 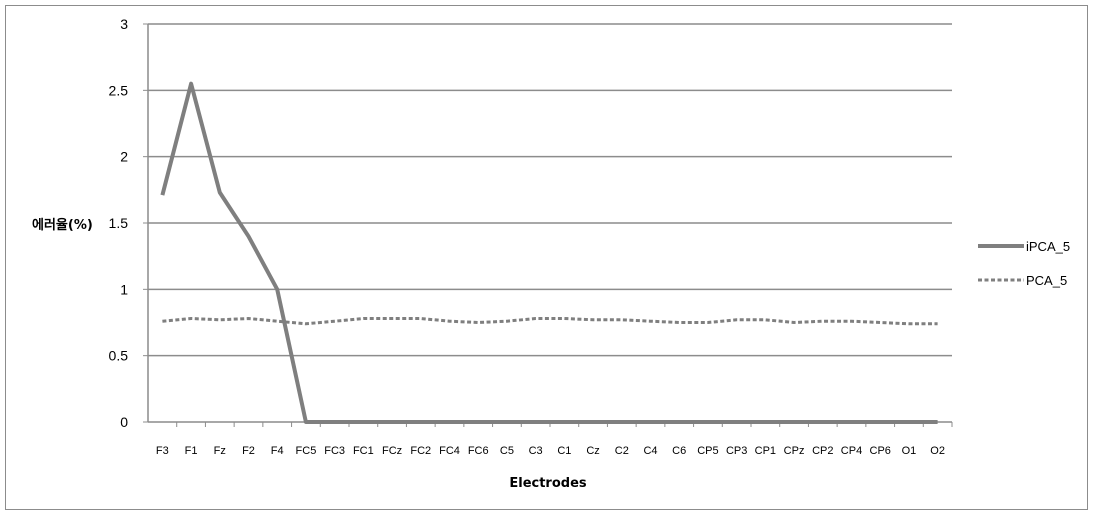 I want to click on x-tick-label: O2, so click(x=937, y=451).